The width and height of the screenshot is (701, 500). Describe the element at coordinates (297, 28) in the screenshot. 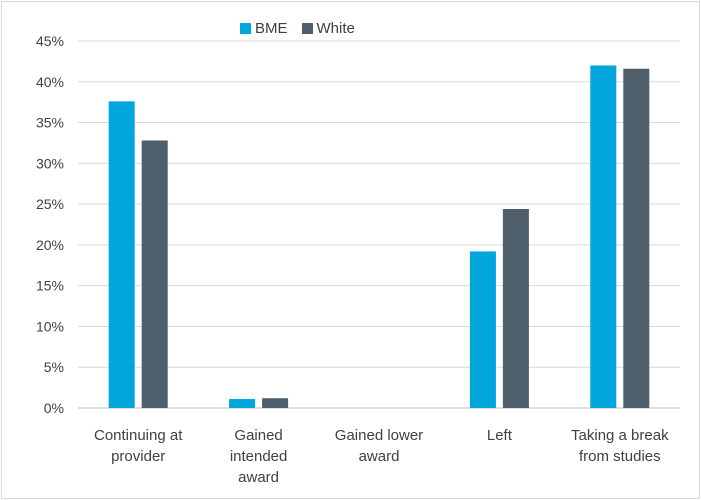

I see `legend: BME White` at that location.